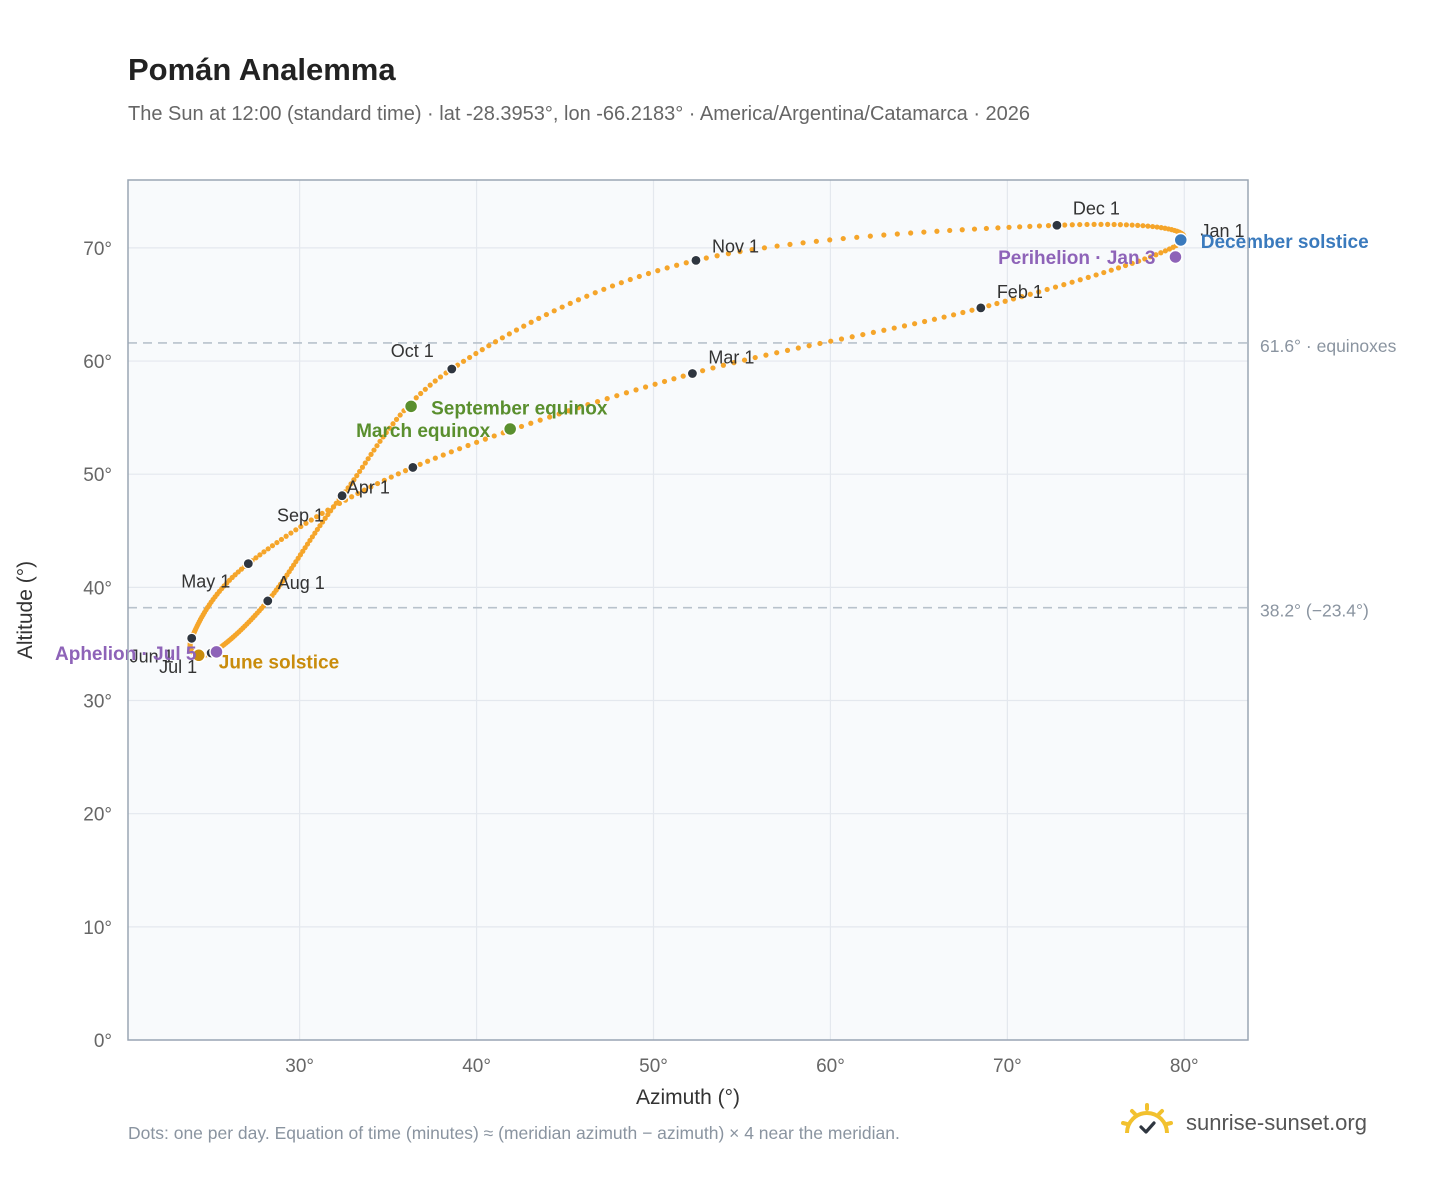  Describe the element at coordinates (731, 358) in the screenshot. I see `month-label: Mar 1` at that location.